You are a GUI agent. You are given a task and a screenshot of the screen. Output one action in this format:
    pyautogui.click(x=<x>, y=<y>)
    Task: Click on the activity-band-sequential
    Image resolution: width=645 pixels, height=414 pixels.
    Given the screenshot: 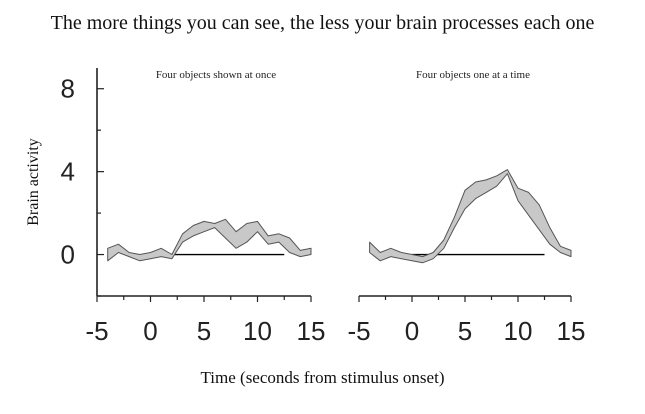 What is the action you would take?
    pyautogui.click(x=470, y=216)
    